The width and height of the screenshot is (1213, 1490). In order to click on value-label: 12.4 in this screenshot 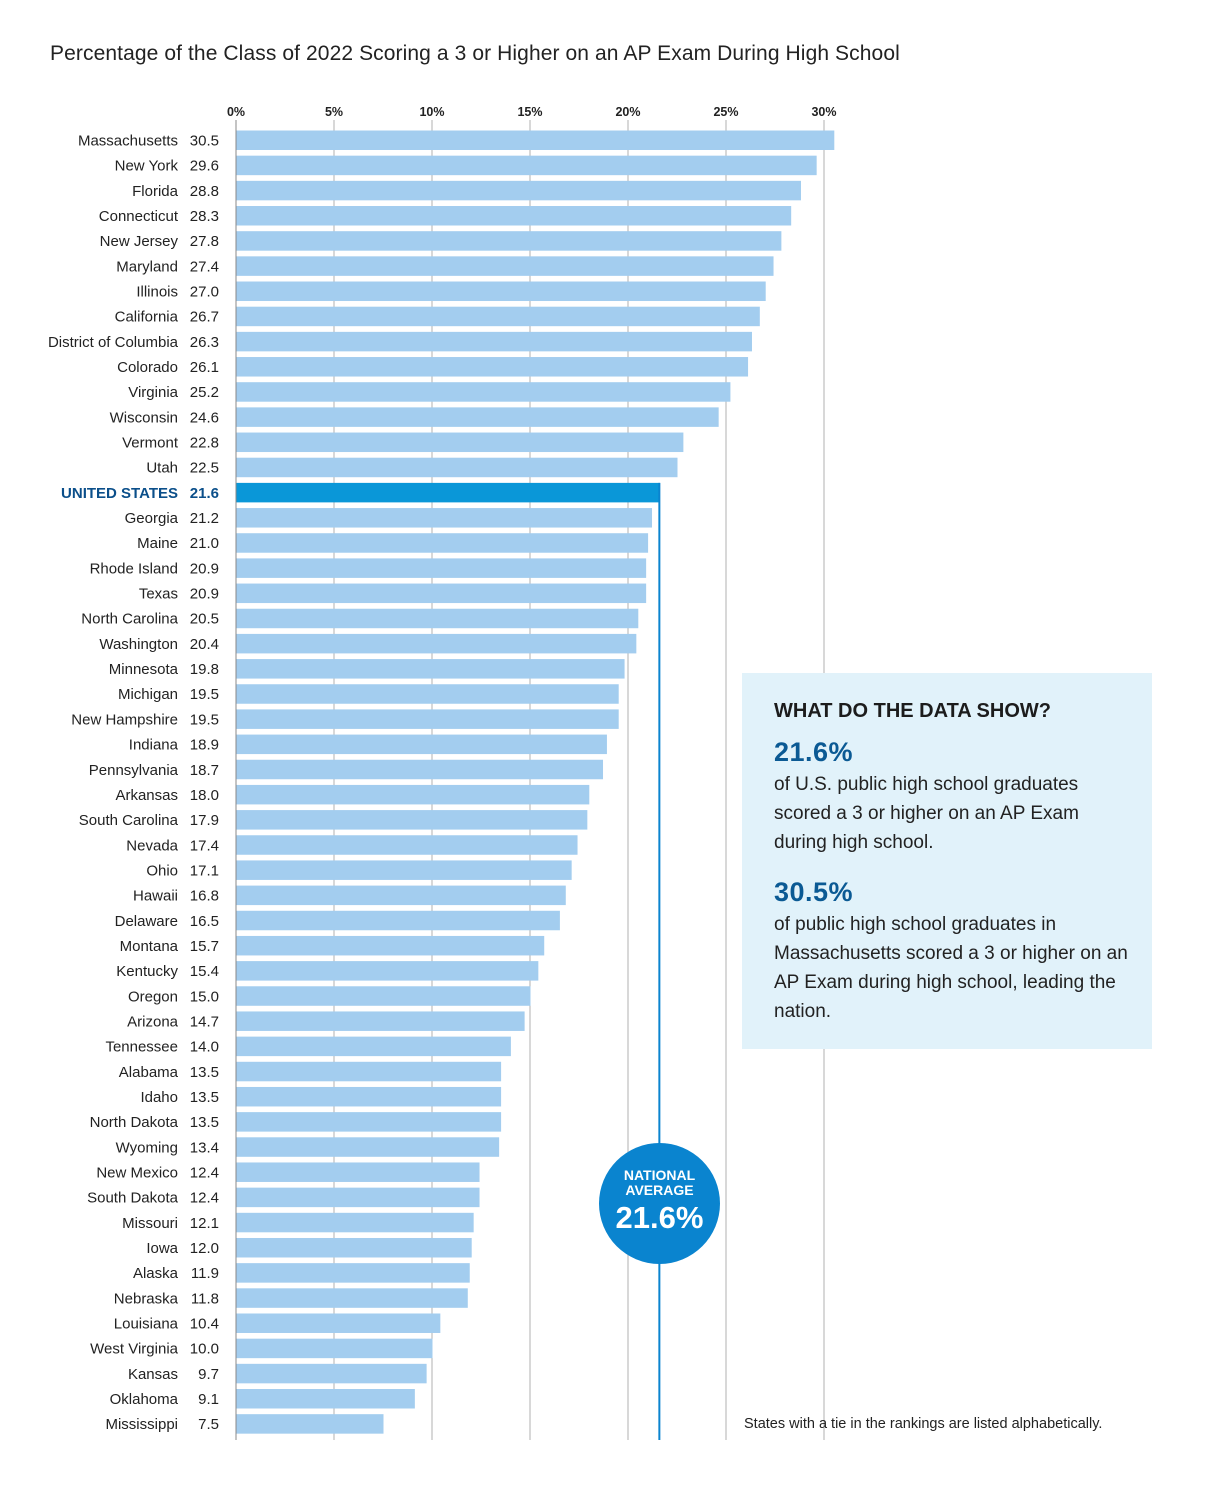, I will do `click(204, 1172)`.